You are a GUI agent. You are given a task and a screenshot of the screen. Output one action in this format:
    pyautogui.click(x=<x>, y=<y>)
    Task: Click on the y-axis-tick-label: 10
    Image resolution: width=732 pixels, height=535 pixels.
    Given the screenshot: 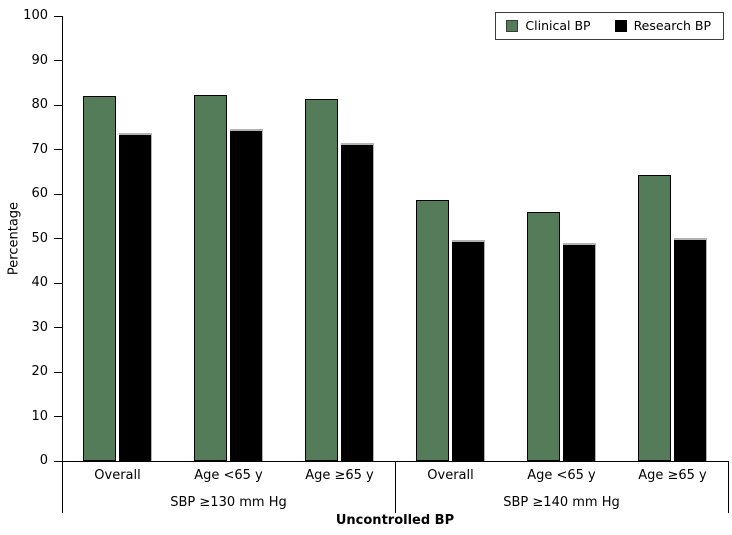 What is the action you would take?
    pyautogui.click(x=39, y=416)
    